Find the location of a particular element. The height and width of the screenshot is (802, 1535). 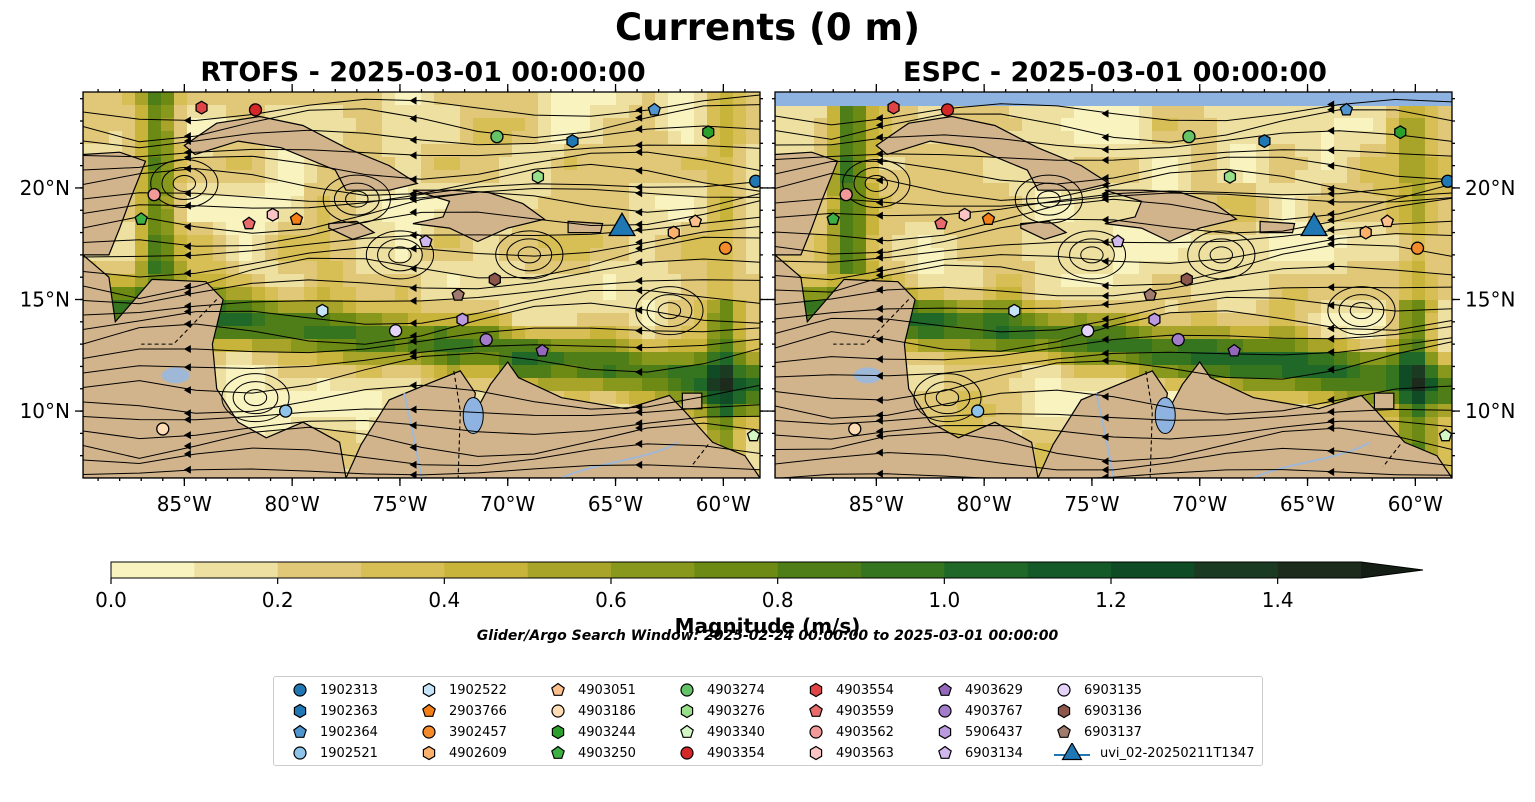

colorbar-tick-label: 1.2 is located at coordinates (1111, 600).